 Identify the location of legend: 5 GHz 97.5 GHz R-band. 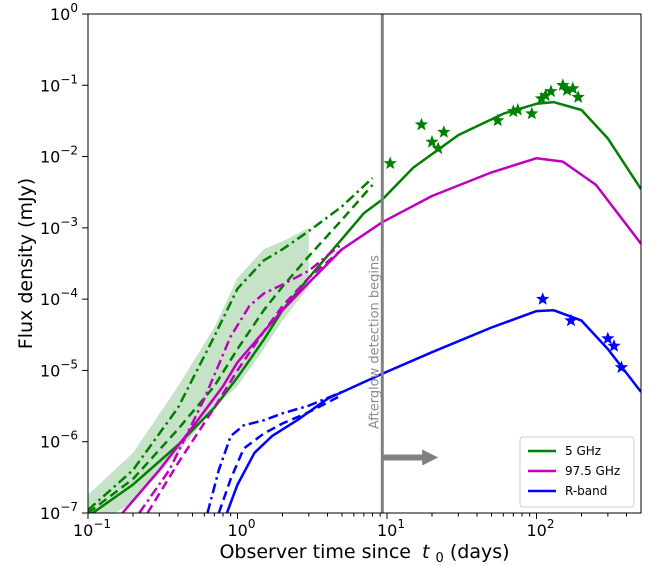
(577, 472).